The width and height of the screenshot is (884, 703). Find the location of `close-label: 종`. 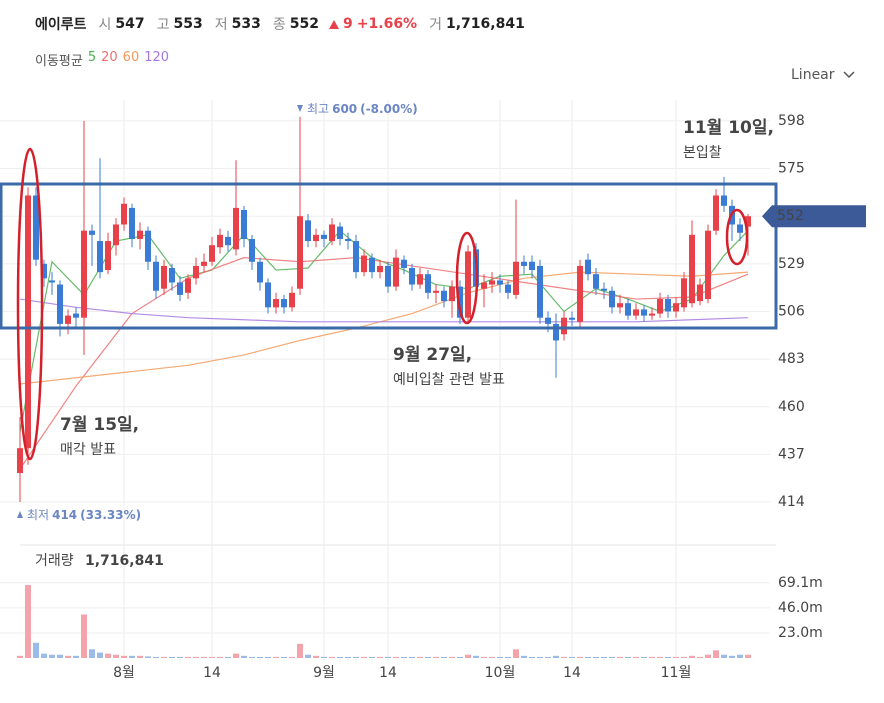

close-label: 종 is located at coordinates (279, 25).